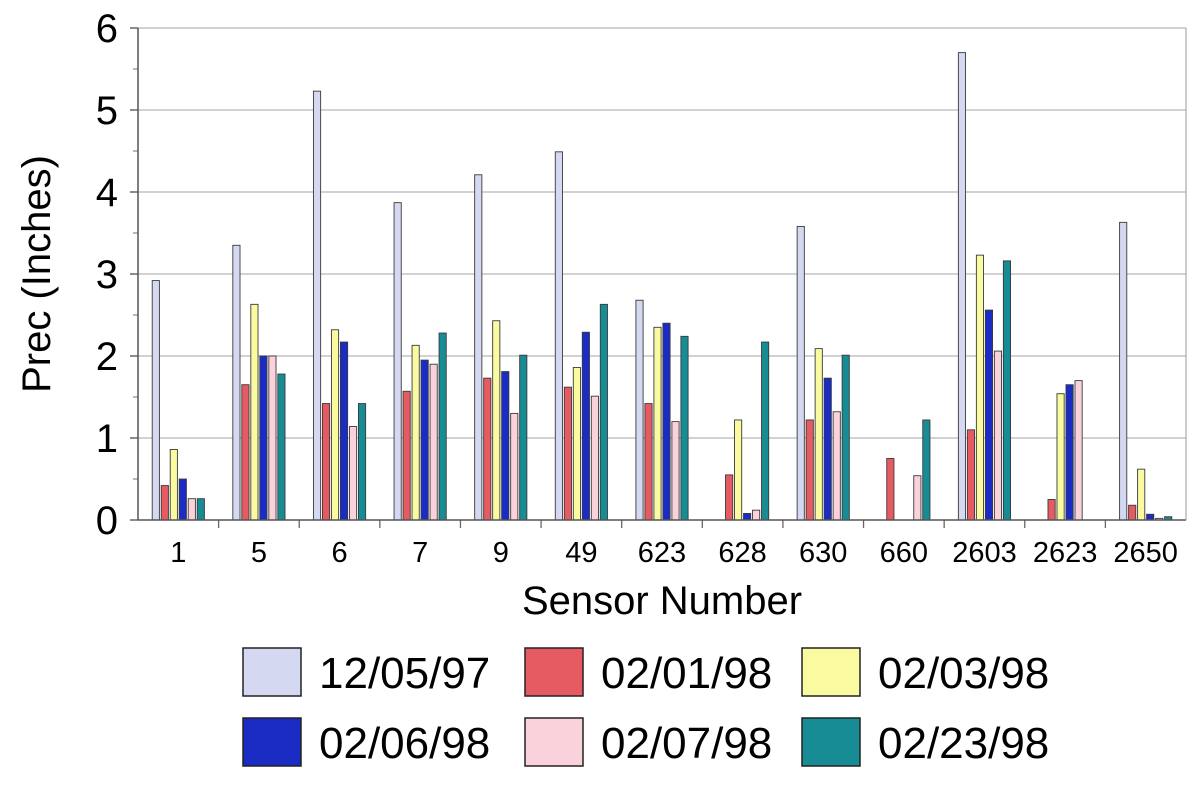 Image resolution: width=1192 pixels, height=801 pixels. I want to click on x-axis-title: Sensor Number, so click(662, 601).